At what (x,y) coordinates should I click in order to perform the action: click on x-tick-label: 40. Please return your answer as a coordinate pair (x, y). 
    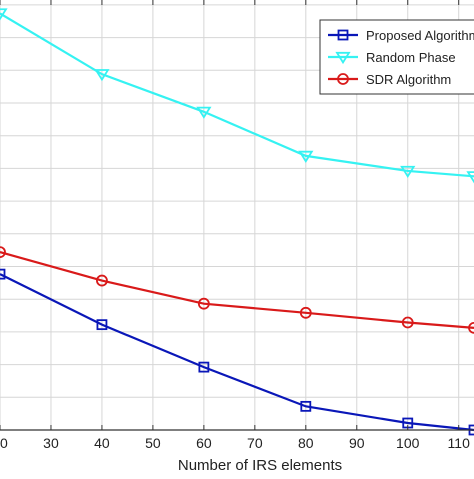
    Looking at the image, I should click on (102, 443).